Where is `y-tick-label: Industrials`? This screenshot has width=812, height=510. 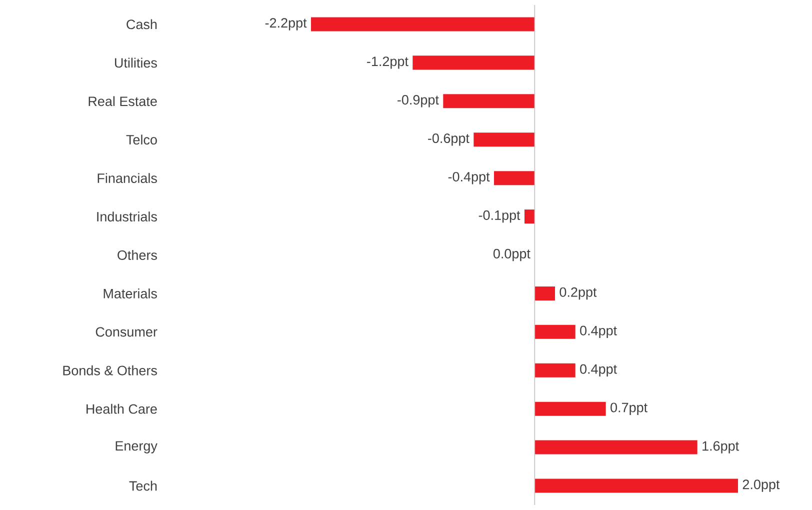 y-tick-label: Industrials is located at coordinates (127, 217).